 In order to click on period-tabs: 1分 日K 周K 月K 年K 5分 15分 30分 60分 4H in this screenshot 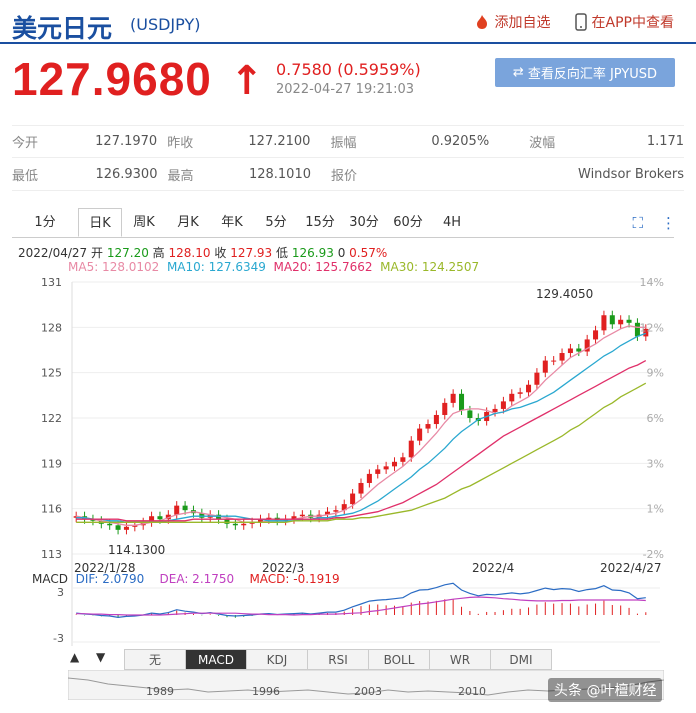, I will do `click(343, 223)`.